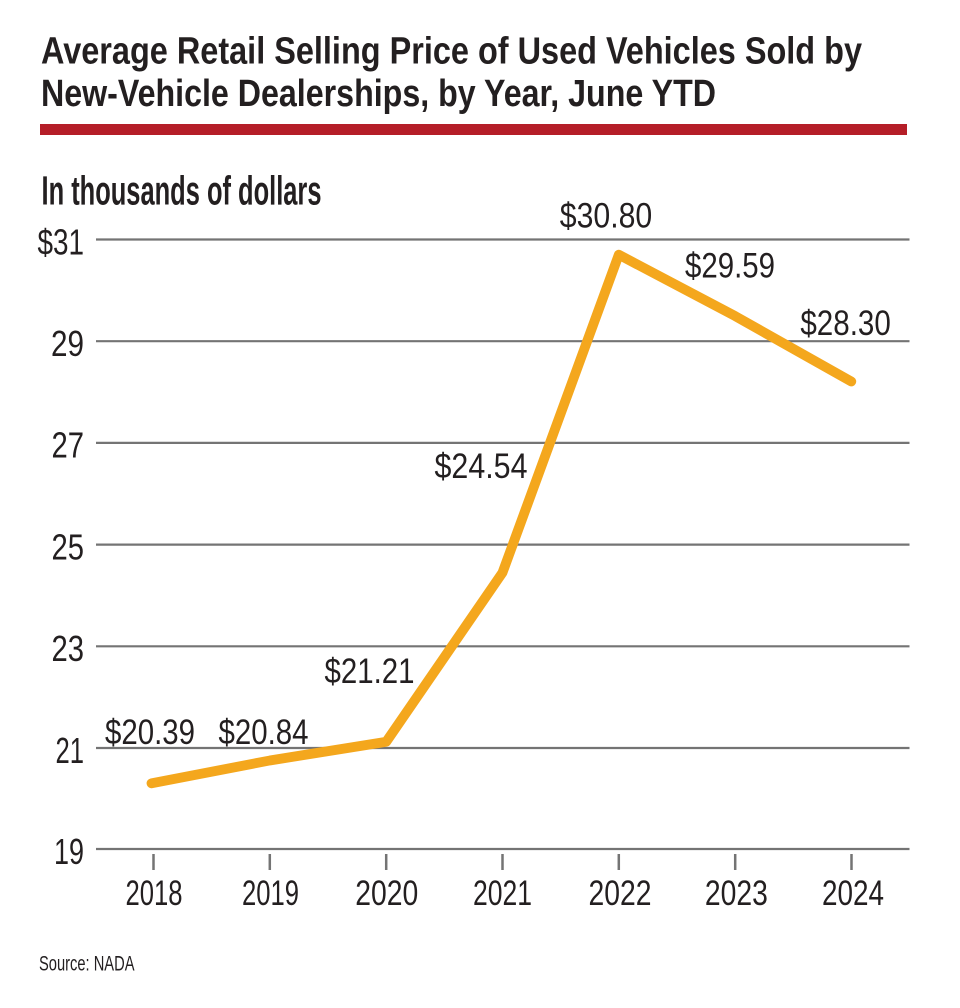  What do you see at coordinates (481, 466) in the screenshot?
I see `svg-text: $24.54` at bounding box center [481, 466].